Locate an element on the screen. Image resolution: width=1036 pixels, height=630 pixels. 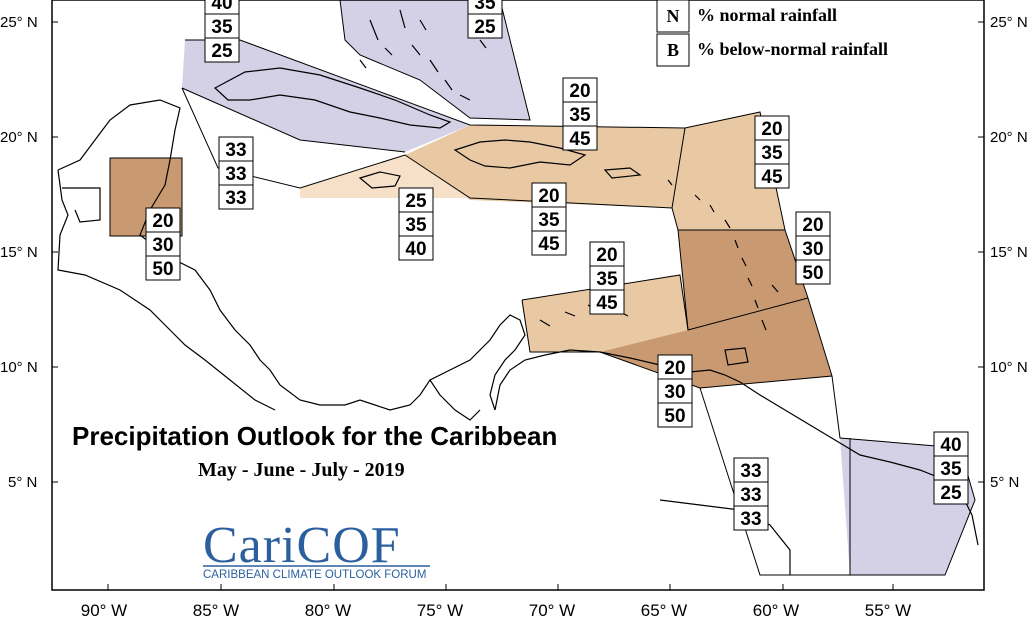
legend-text-normal: % normal rainfall is located at coordinates (767, 15).